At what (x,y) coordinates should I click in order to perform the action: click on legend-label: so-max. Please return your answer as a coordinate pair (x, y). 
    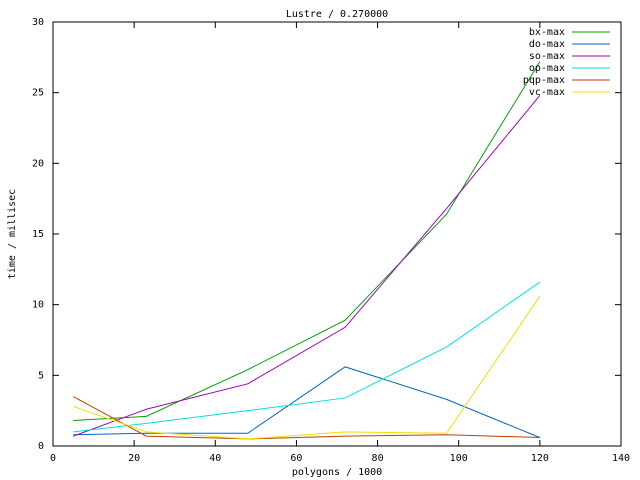
    Looking at the image, I should click on (547, 56).